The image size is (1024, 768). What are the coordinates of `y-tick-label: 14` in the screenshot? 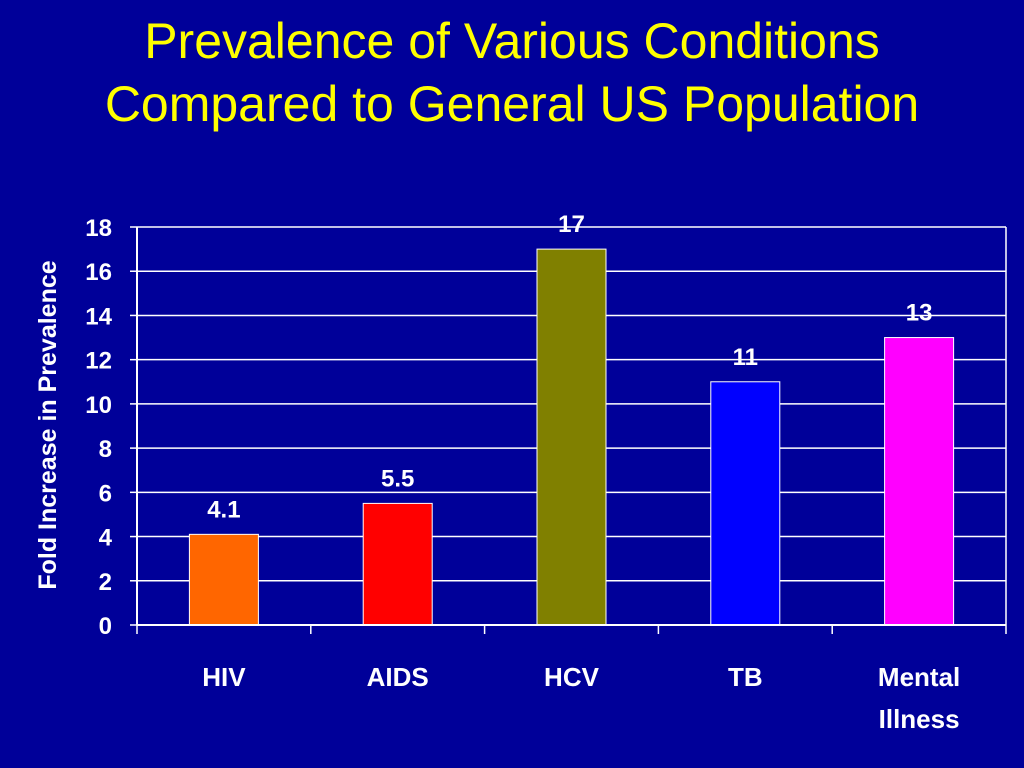 It's located at (98, 316).